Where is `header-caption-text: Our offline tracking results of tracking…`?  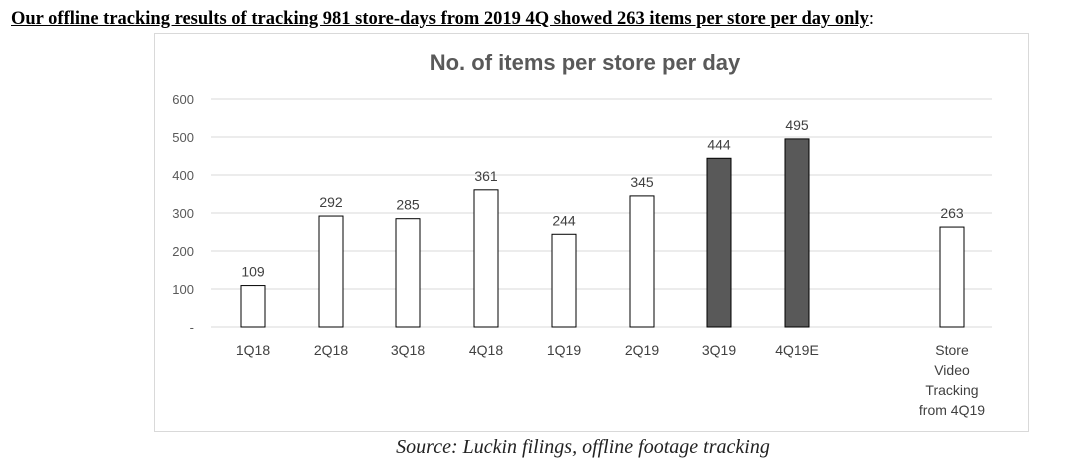
header-caption-text: Our offline tracking results of tracking… is located at coordinates (440, 19).